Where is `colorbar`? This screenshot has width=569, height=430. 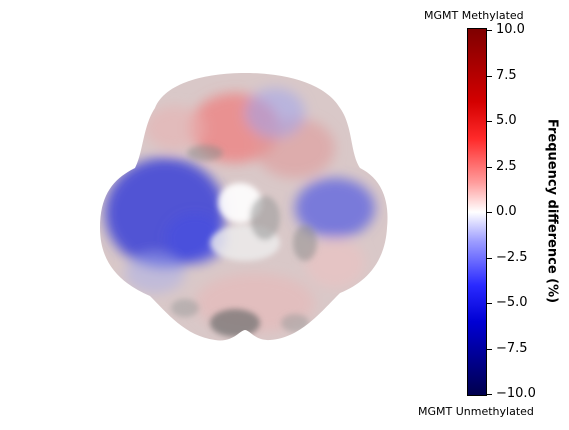 colorbar is located at coordinates (477, 212).